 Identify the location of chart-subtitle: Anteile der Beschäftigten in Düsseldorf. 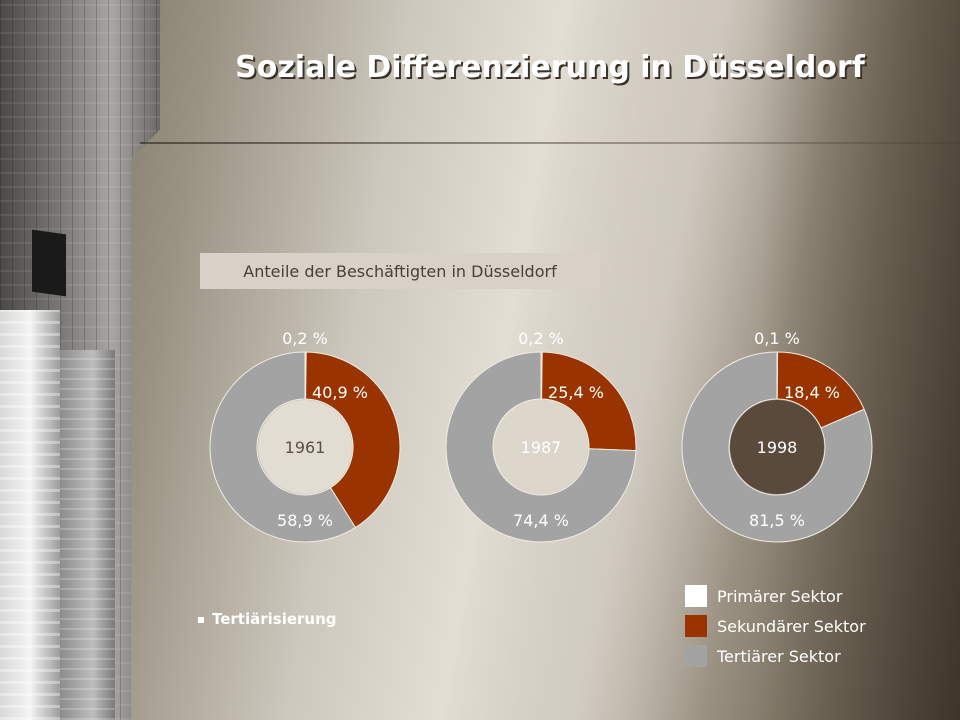
(400, 271).